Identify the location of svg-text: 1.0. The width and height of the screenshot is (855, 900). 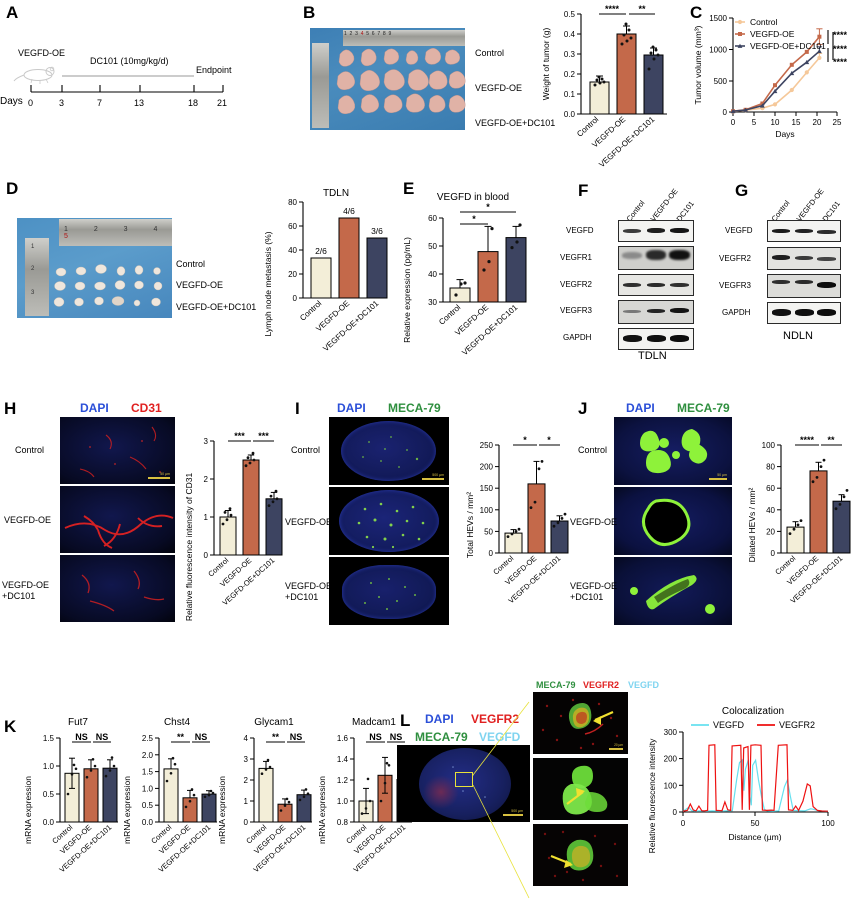
(49, 766).